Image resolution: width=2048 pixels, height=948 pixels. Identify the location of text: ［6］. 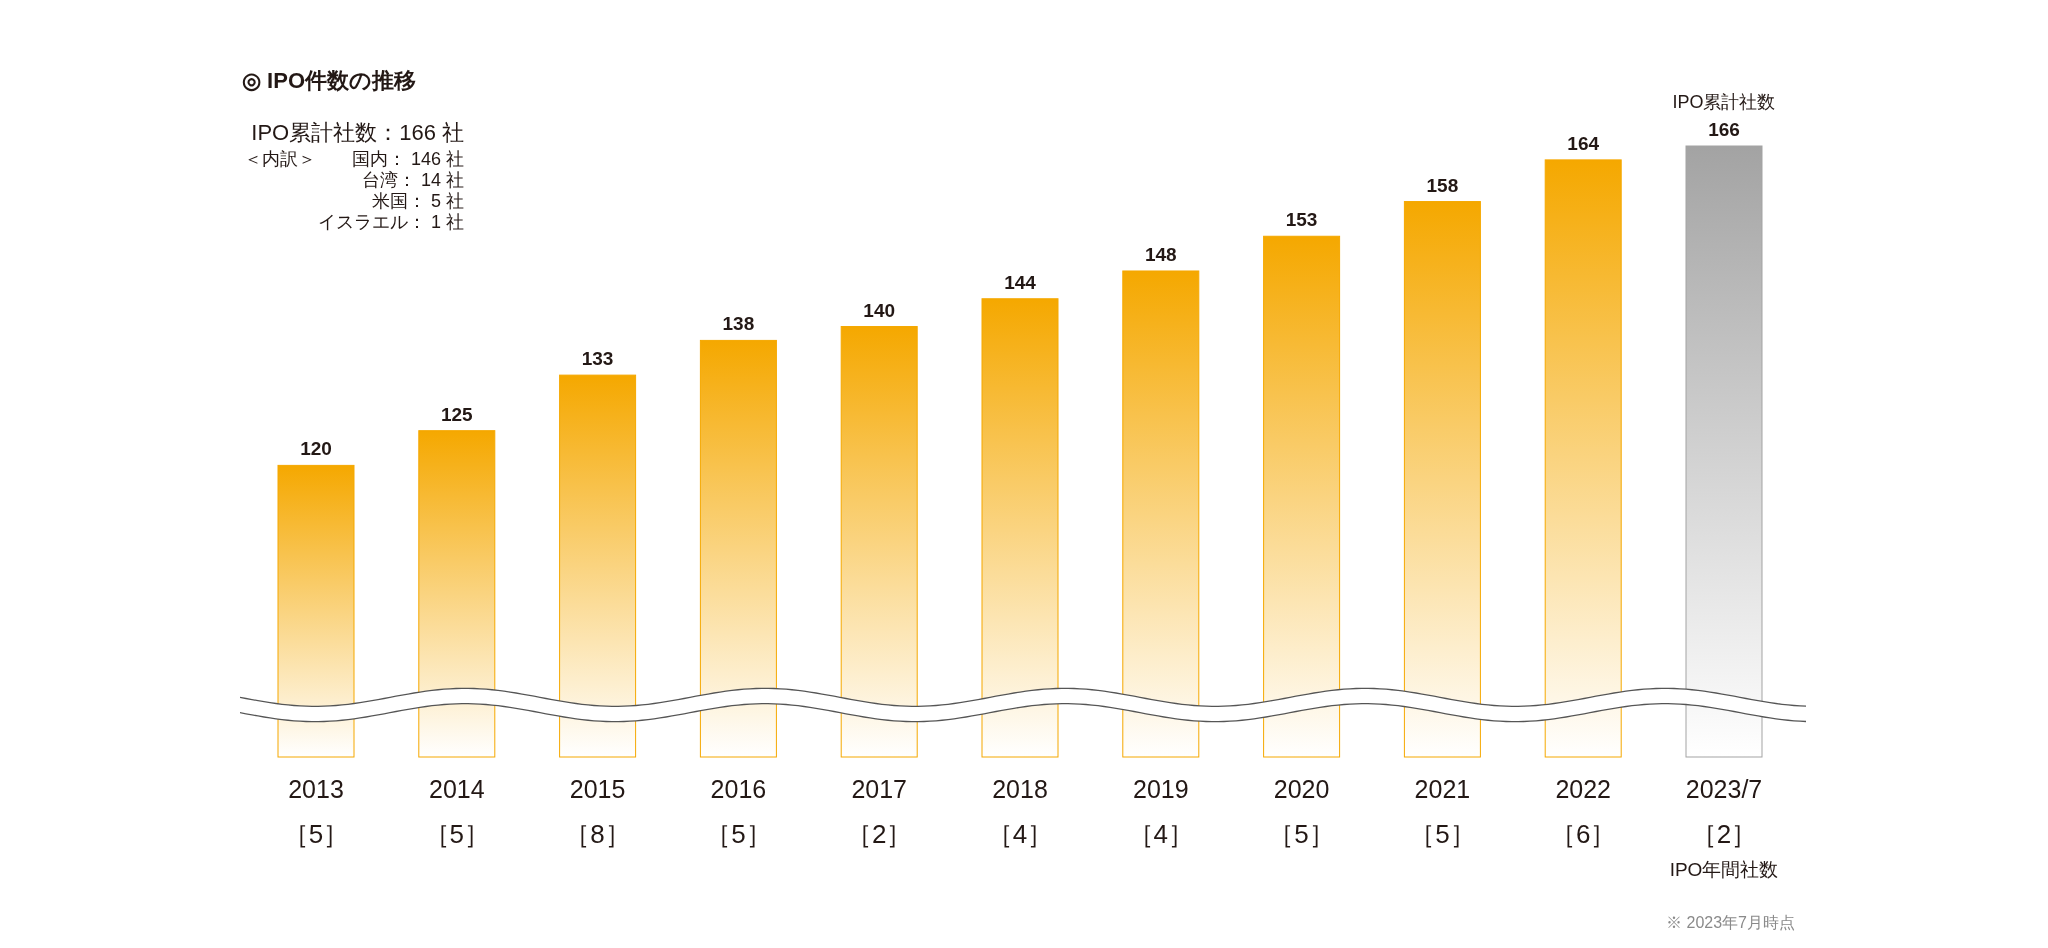
(1583, 834).